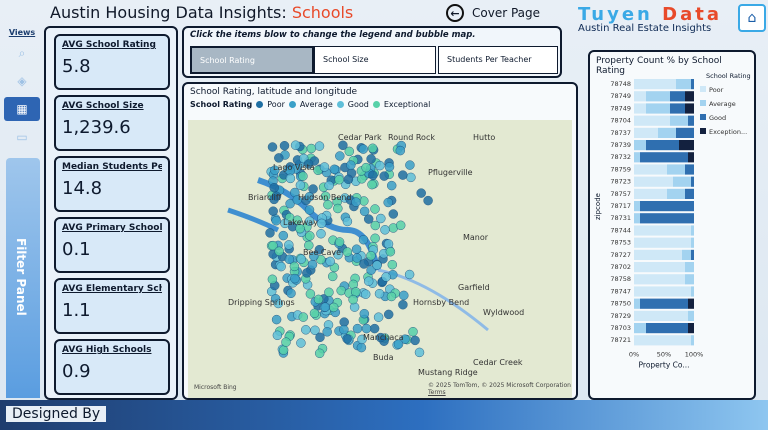 The width and height of the screenshot is (768, 430). Describe the element at coordinates (22, 137) in the screenshot. I see `nav-extra-icon: ▭` at that location.